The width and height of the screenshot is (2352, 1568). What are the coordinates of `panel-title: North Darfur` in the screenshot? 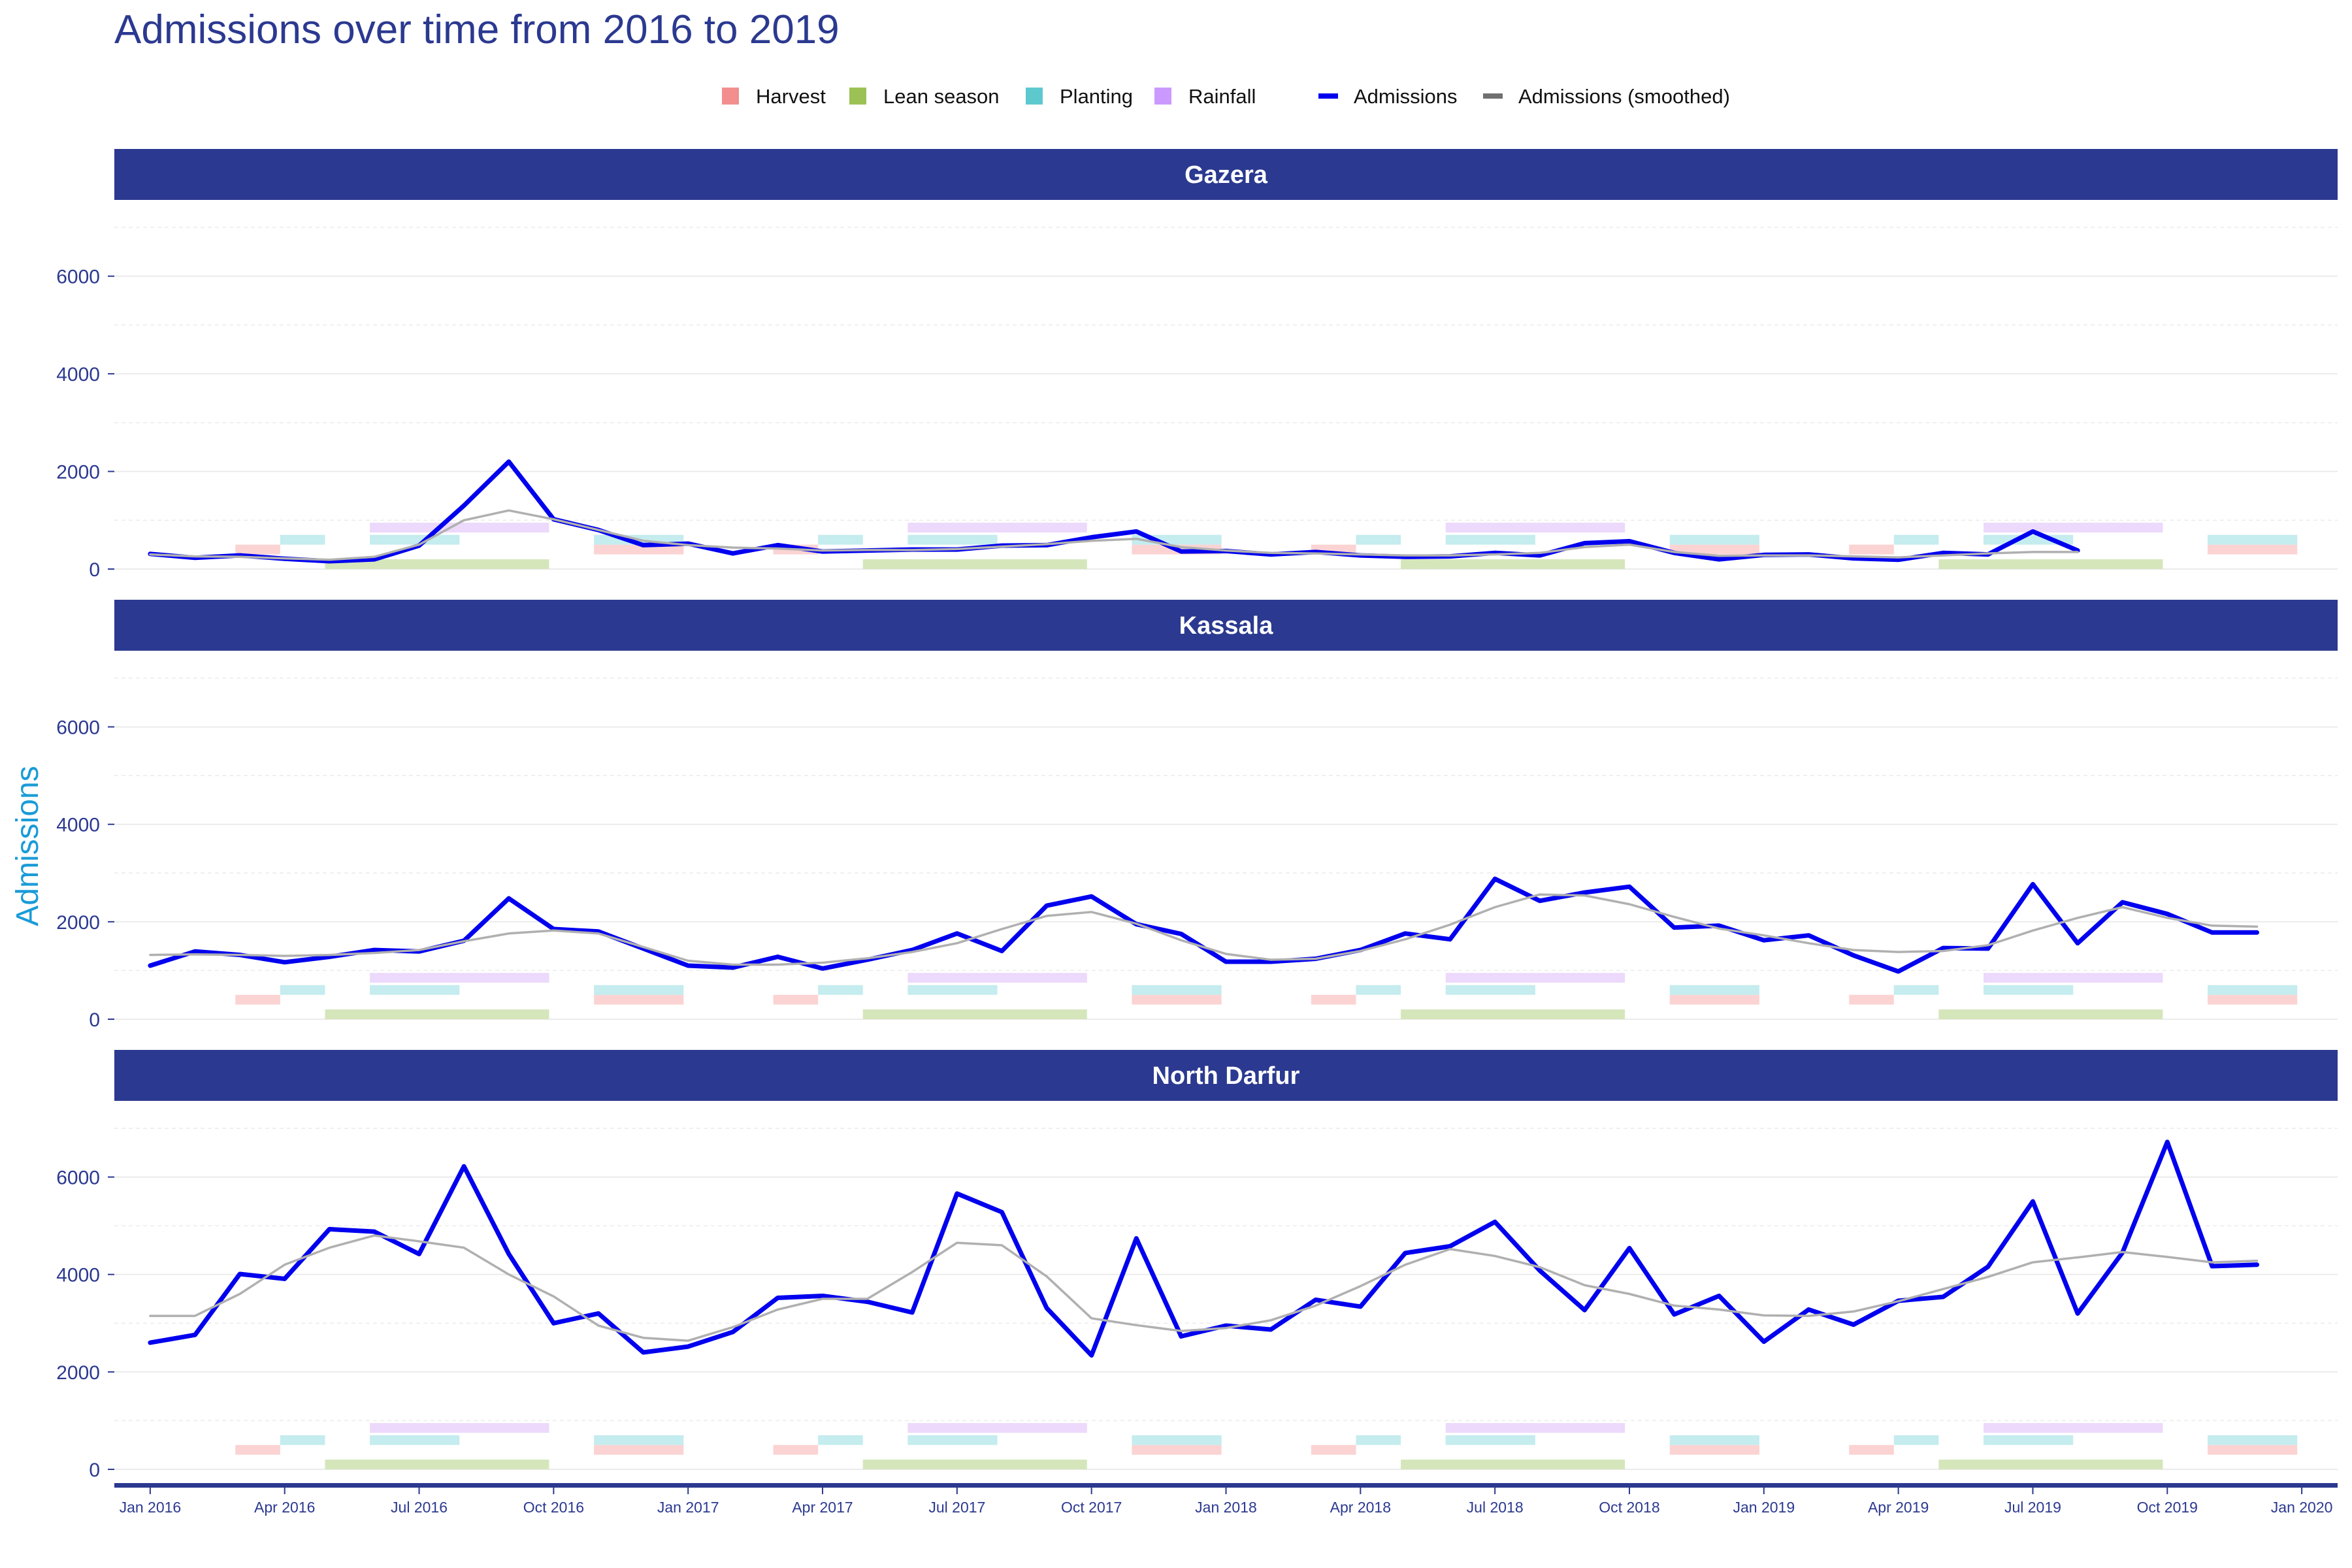 It's located at (1226, 1076).